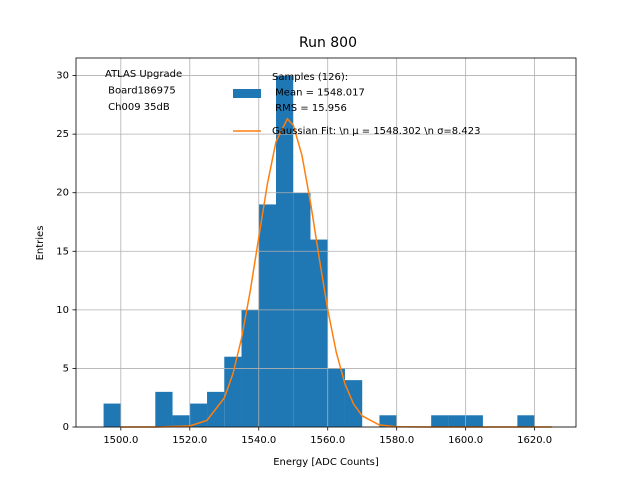 This screenshot has height=480, width=640. What do you see at coordinates (534, 440) in the screenshot?
I see `x-tick-label: 1620.0` at bounding box center [534, 440].